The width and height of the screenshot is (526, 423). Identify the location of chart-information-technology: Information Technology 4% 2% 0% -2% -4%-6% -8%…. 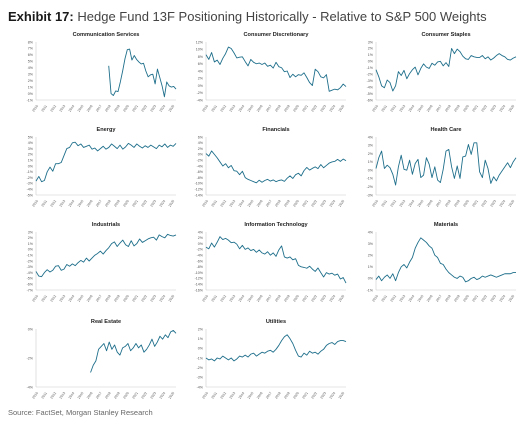
(271, 262).